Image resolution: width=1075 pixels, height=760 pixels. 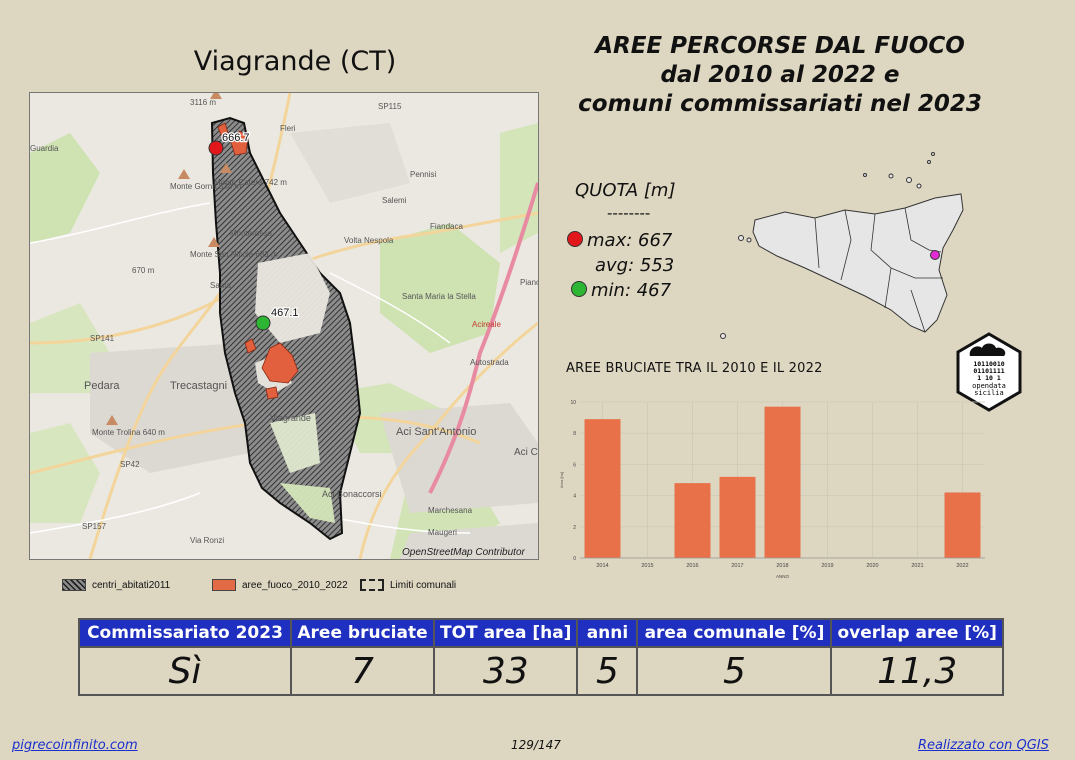 I want to click on footer-right: Realizzato con QGIS, so click(x=983, y=745).